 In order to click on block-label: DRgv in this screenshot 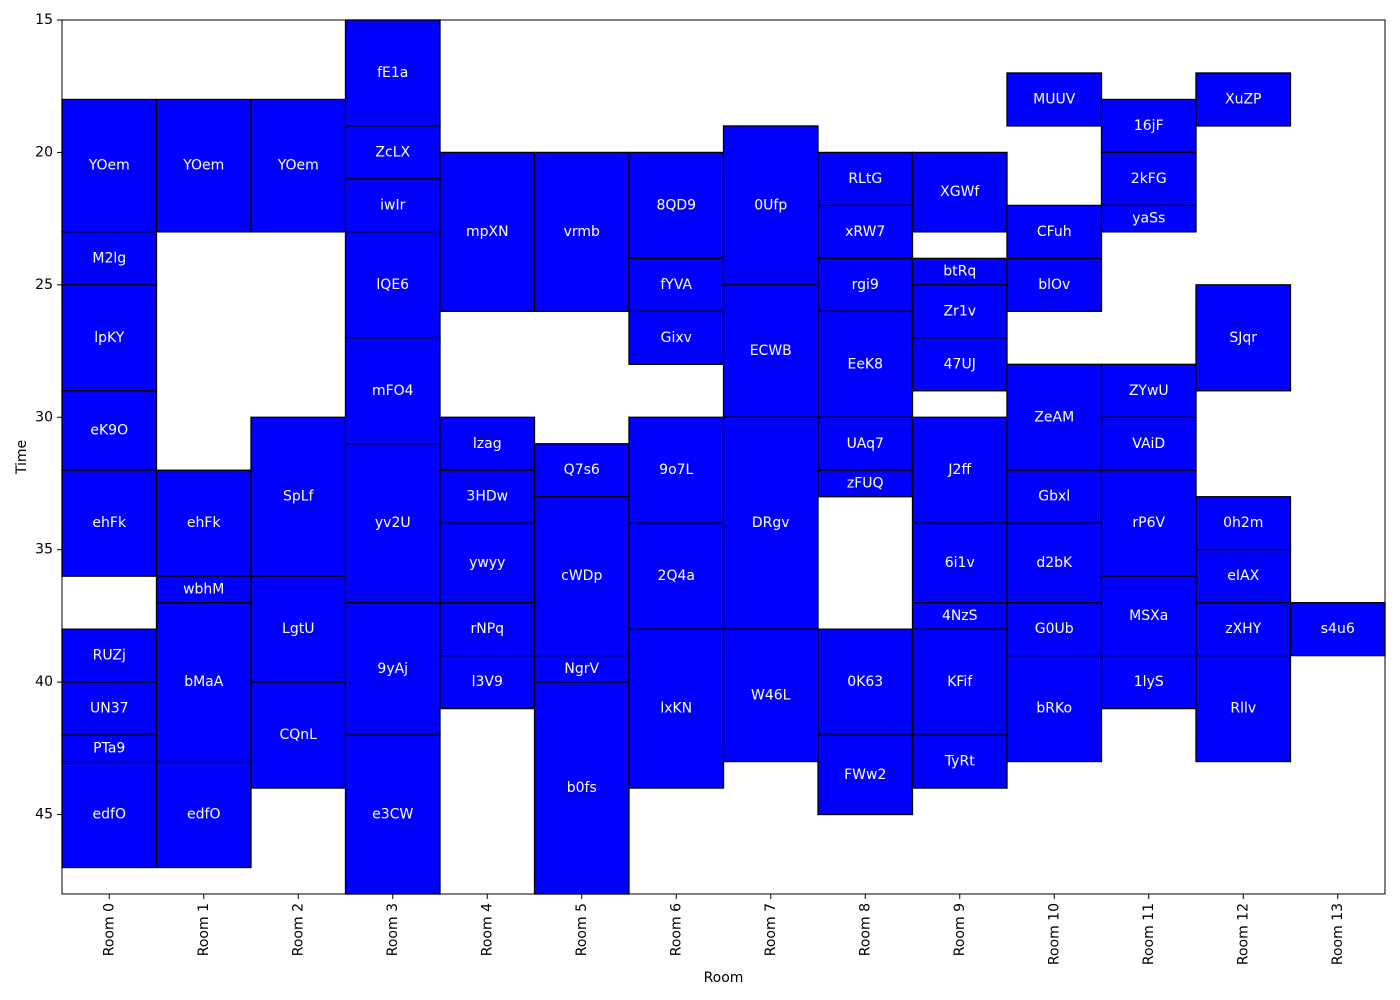, I will do `click(771, 523)`.